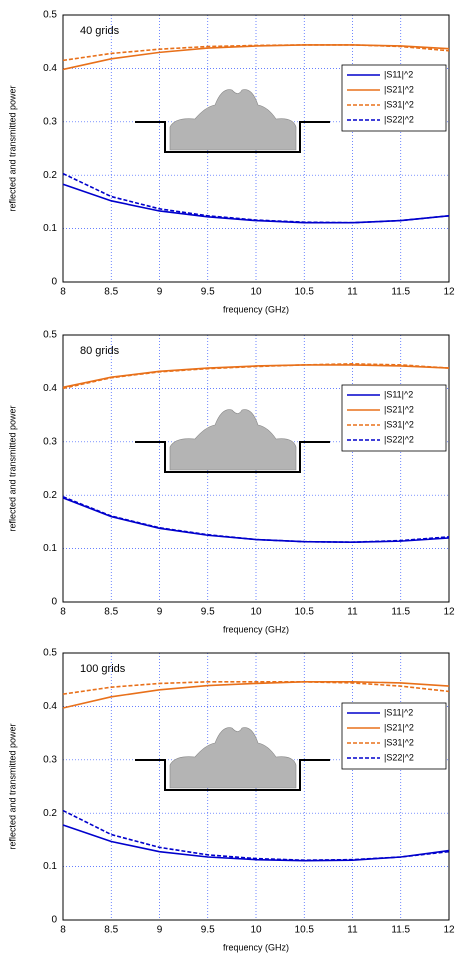 This screenshot has height=956, width=459. What do you see at coordinates (100, 351) in the screenshot?
I see `annotation: 80 grids` at bounding box center [100, 351].